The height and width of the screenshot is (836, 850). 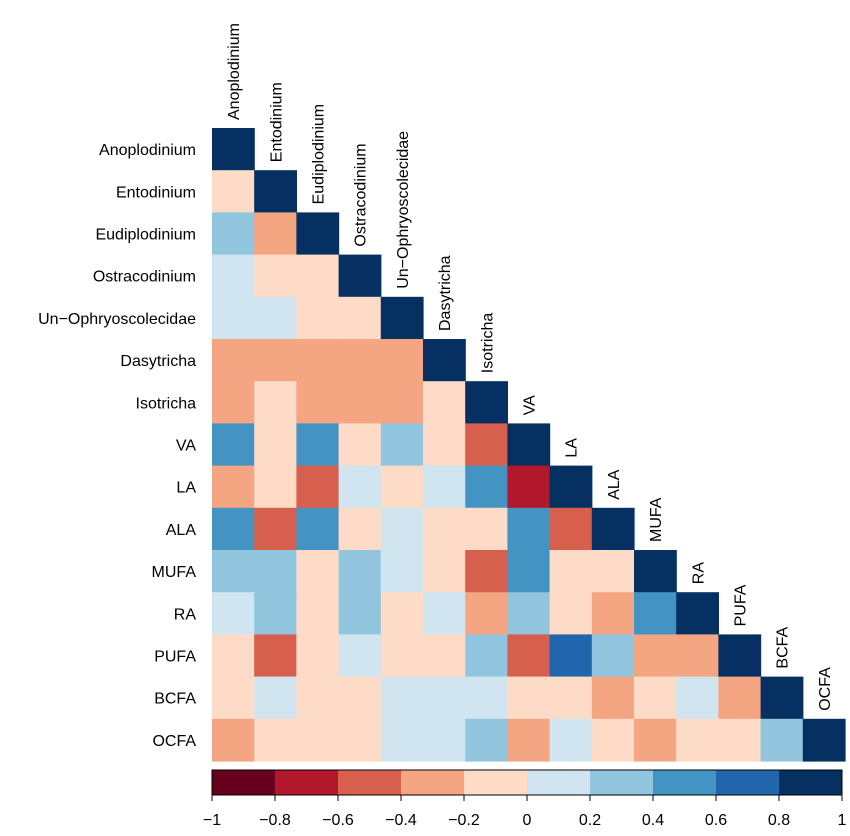 I want to click on column-label-ocfa: OCFA, so click(x=825, y=689).